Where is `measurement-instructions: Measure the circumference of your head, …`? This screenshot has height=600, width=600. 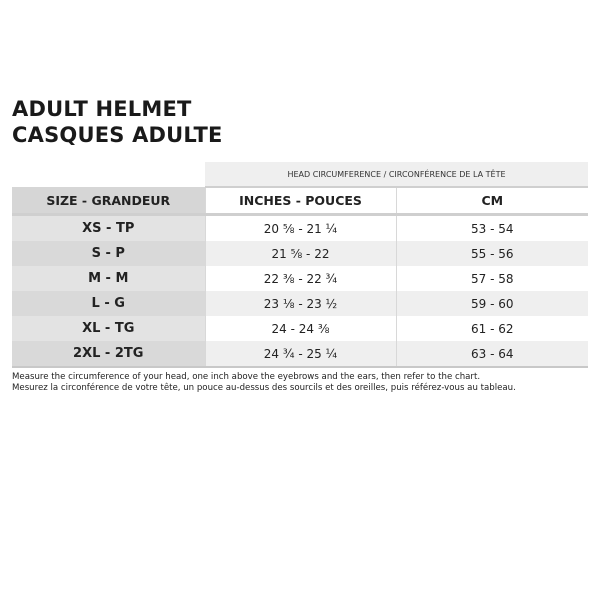
measurement-instructions: Measure the circumference of your head, … is located at coordinates (264, 383).